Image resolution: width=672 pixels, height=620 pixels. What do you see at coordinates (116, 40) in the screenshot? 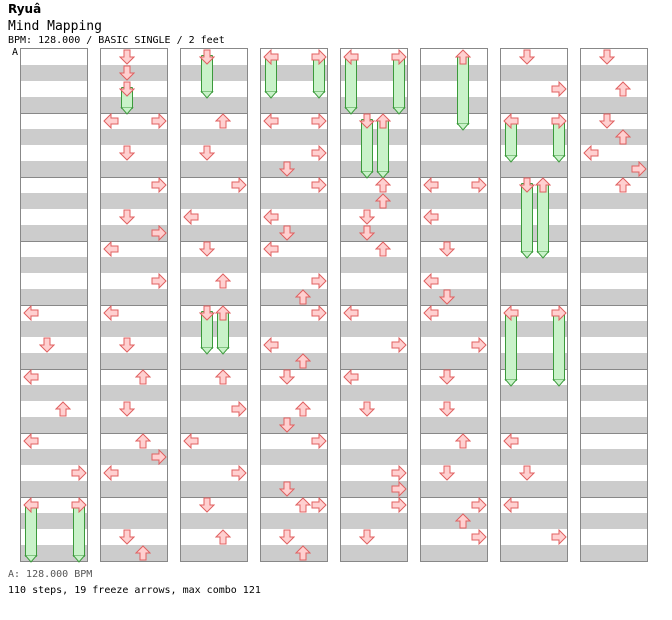
I see `chart-meta: BPM: 128.000 / BASIC SINGLE / 2 feet` at bounding box center [116, 40].